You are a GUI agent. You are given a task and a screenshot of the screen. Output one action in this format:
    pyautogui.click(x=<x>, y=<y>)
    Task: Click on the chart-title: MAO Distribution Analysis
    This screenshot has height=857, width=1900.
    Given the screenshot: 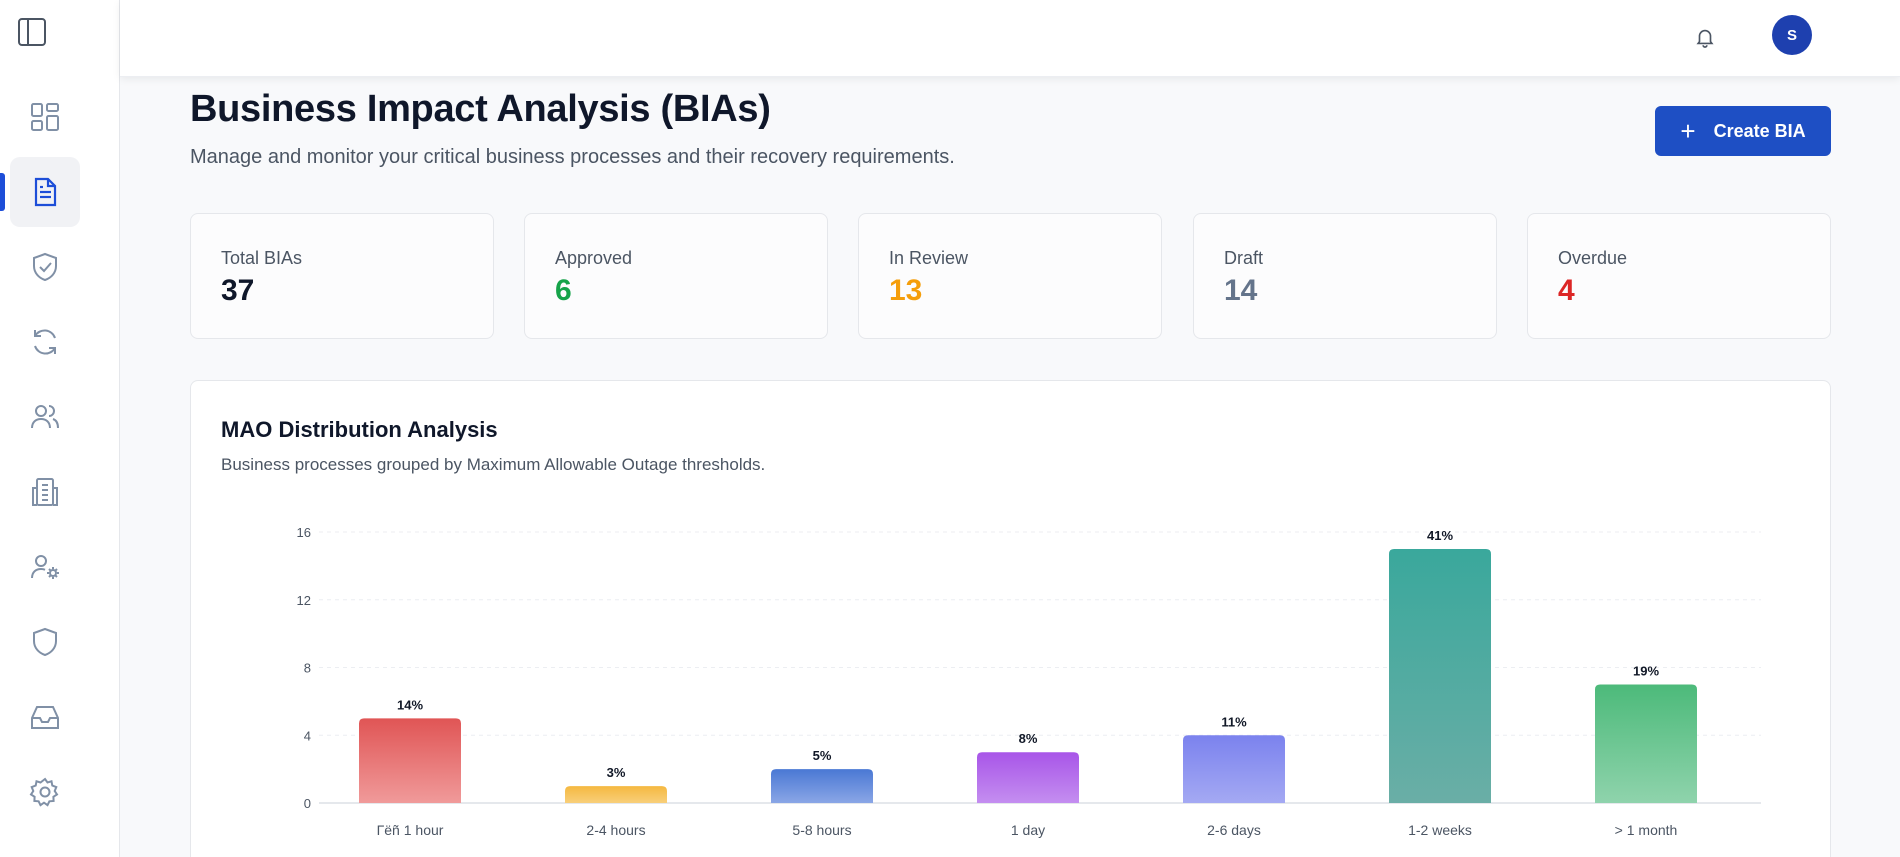 What is the action you would take?
    pyautogui.click(x=359, y=429)
    